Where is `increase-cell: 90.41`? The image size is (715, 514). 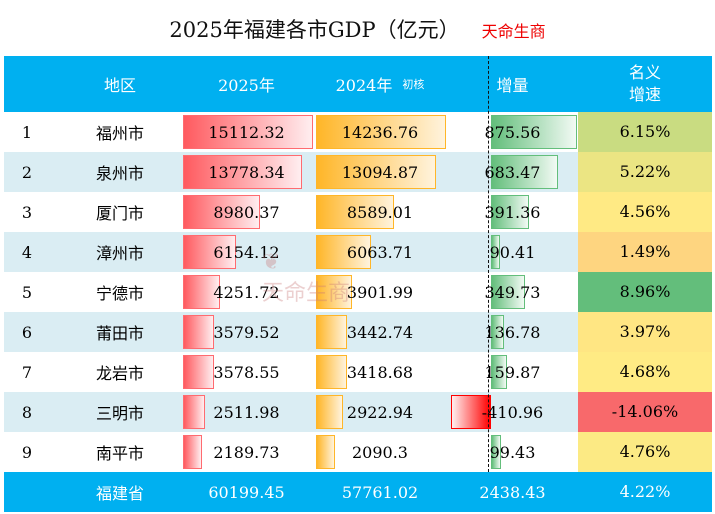
increase-cell: 90.41 is located at coordinates (512, 252).